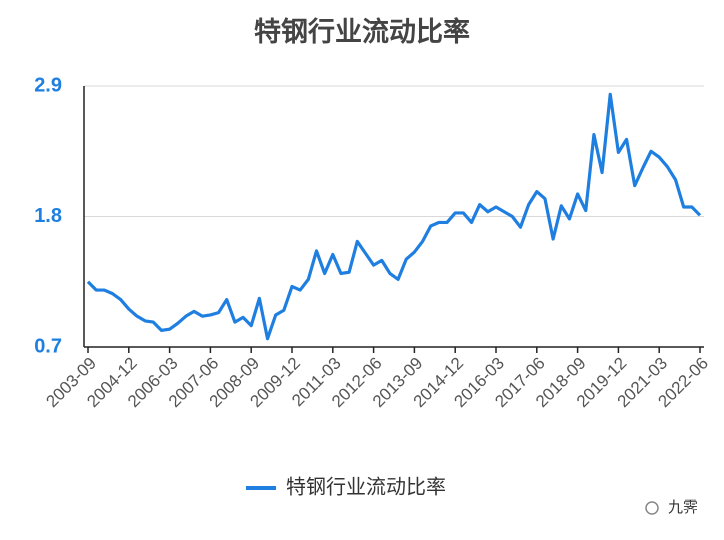 Image resolution: width=724 pixels, height=540 pixels. What do you see at coordinates (652, 508) in the screenshot?
I see `watermark-icon` at bounding box center [652, 508].